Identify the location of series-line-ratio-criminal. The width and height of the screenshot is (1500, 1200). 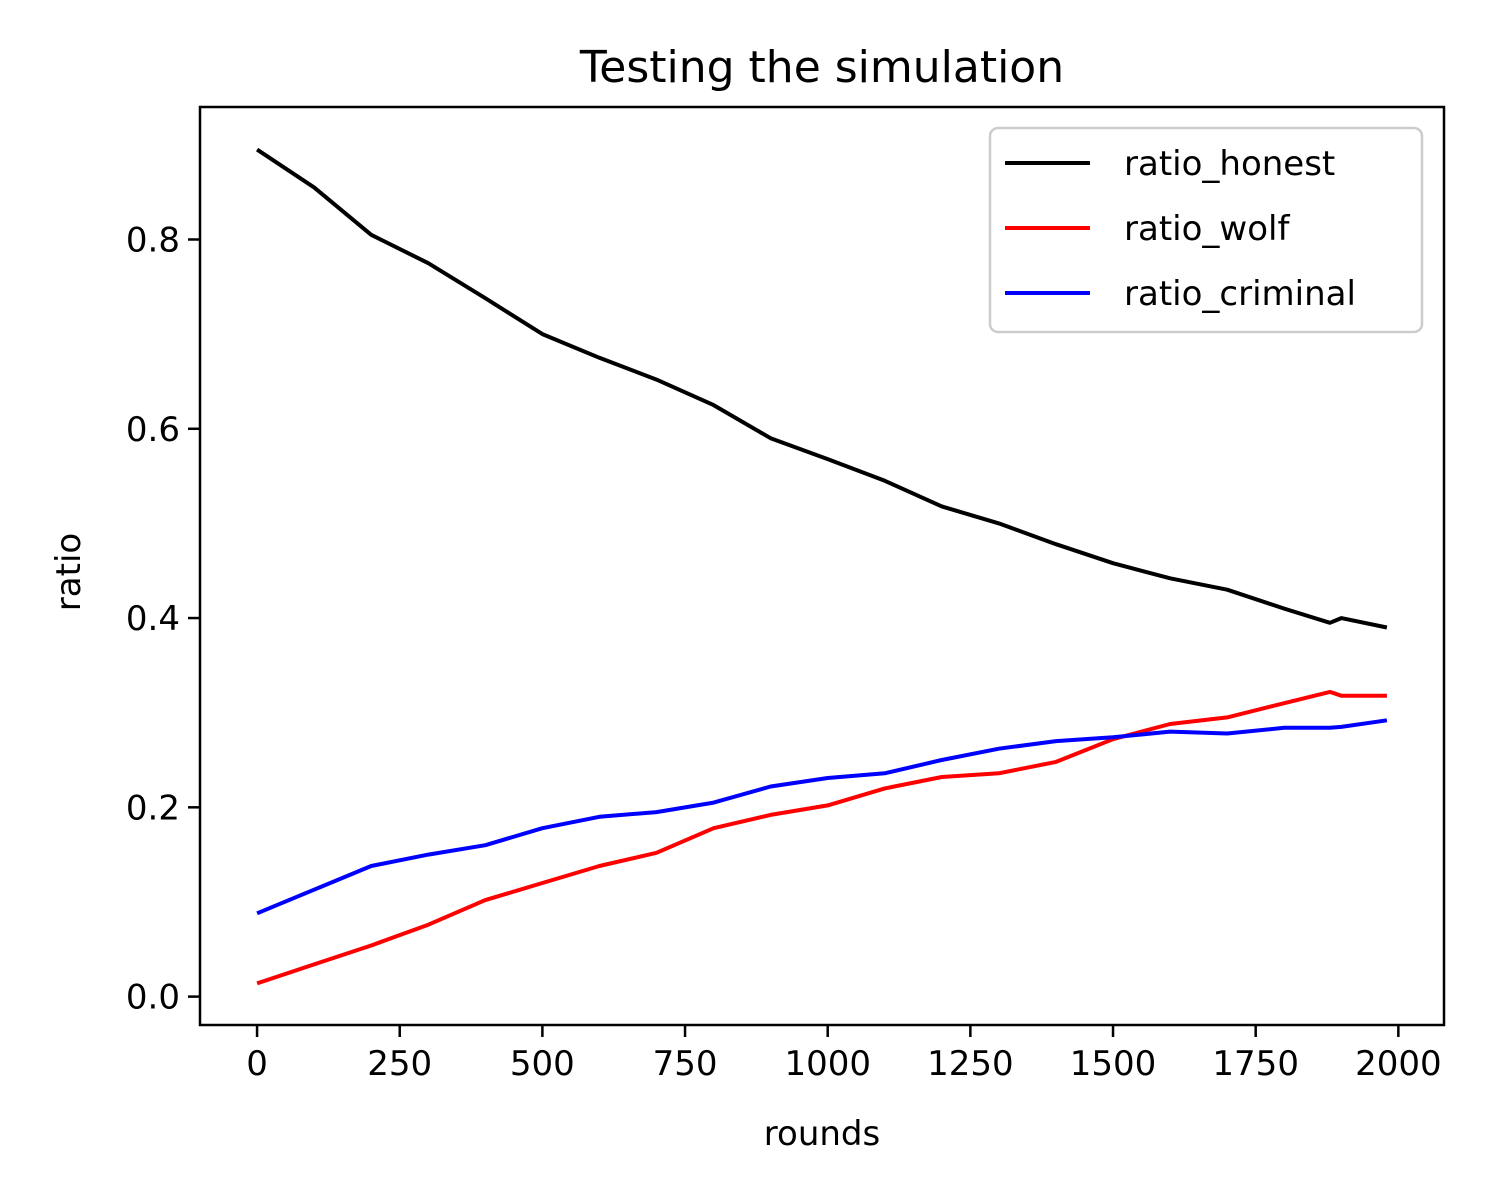
(822, 817).